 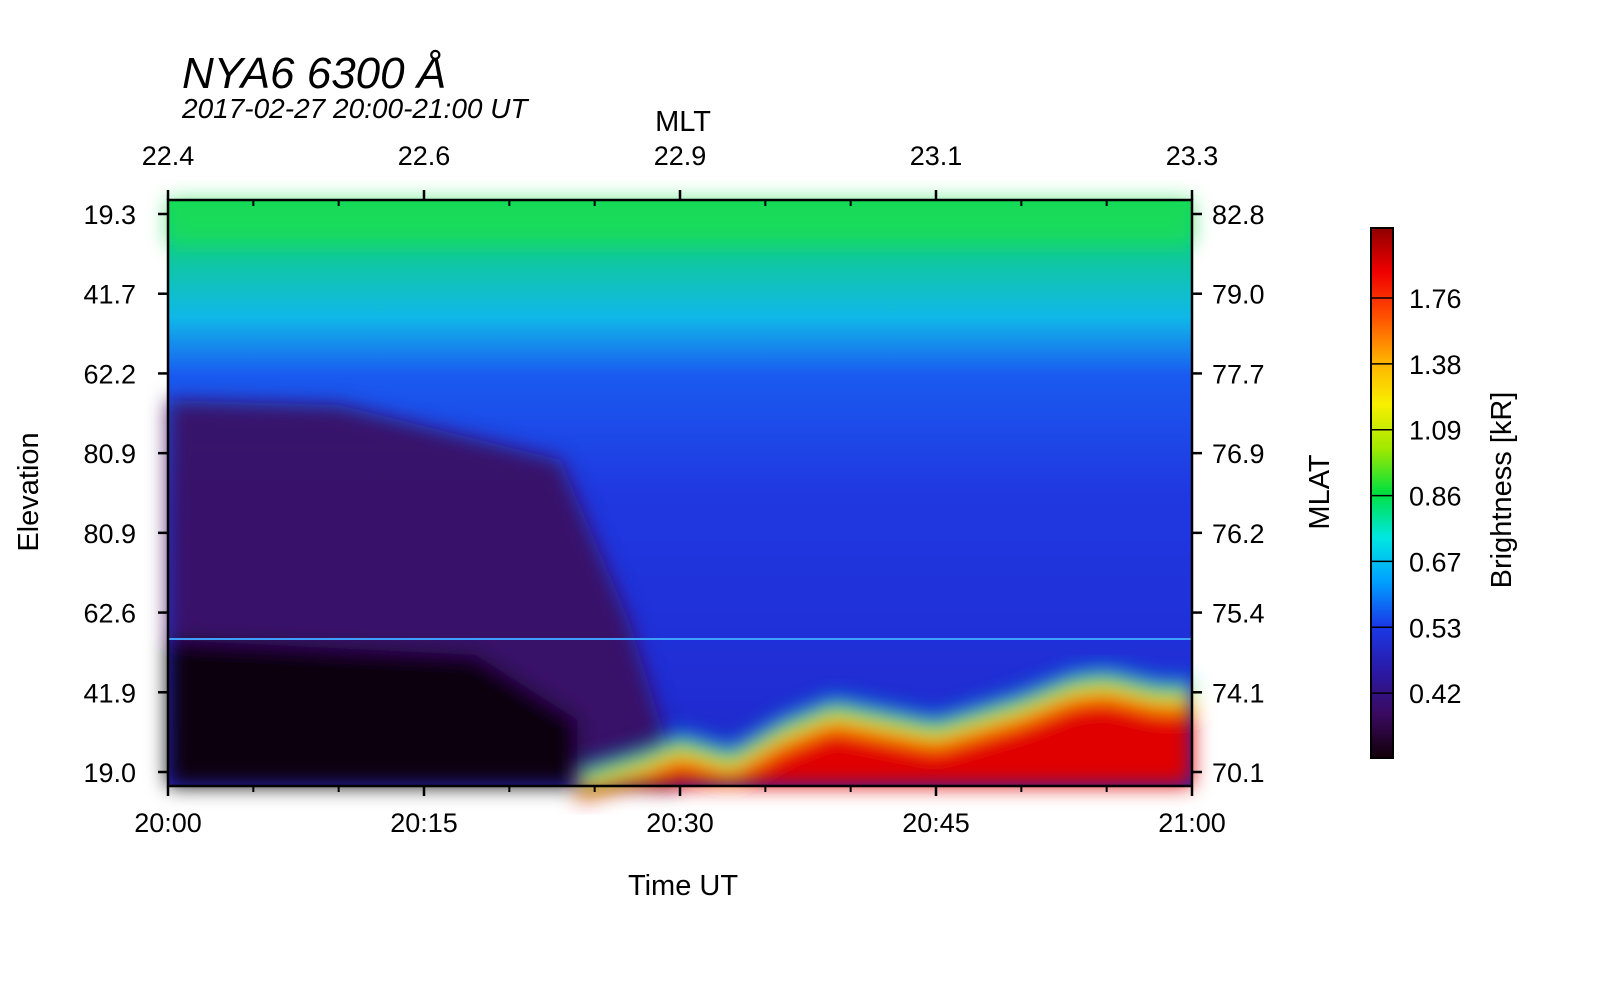 What do you see at coordinates (936, 156) in the screenshot?
I see `top-tick-label: 23.1` at bounding box center [936, 156].